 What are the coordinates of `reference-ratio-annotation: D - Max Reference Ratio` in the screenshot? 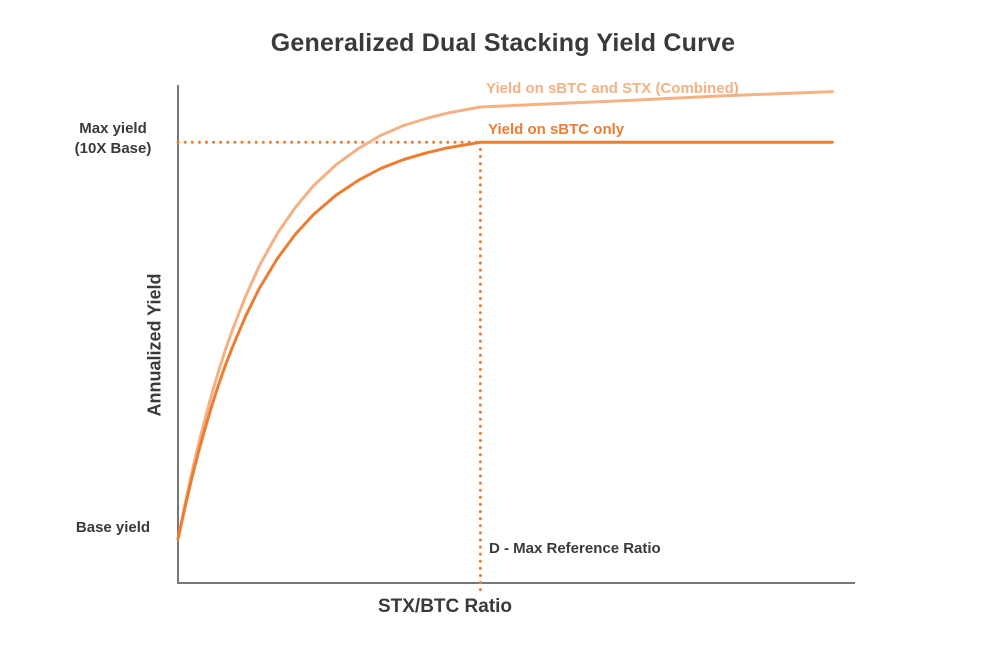 It's located at (575, 548).